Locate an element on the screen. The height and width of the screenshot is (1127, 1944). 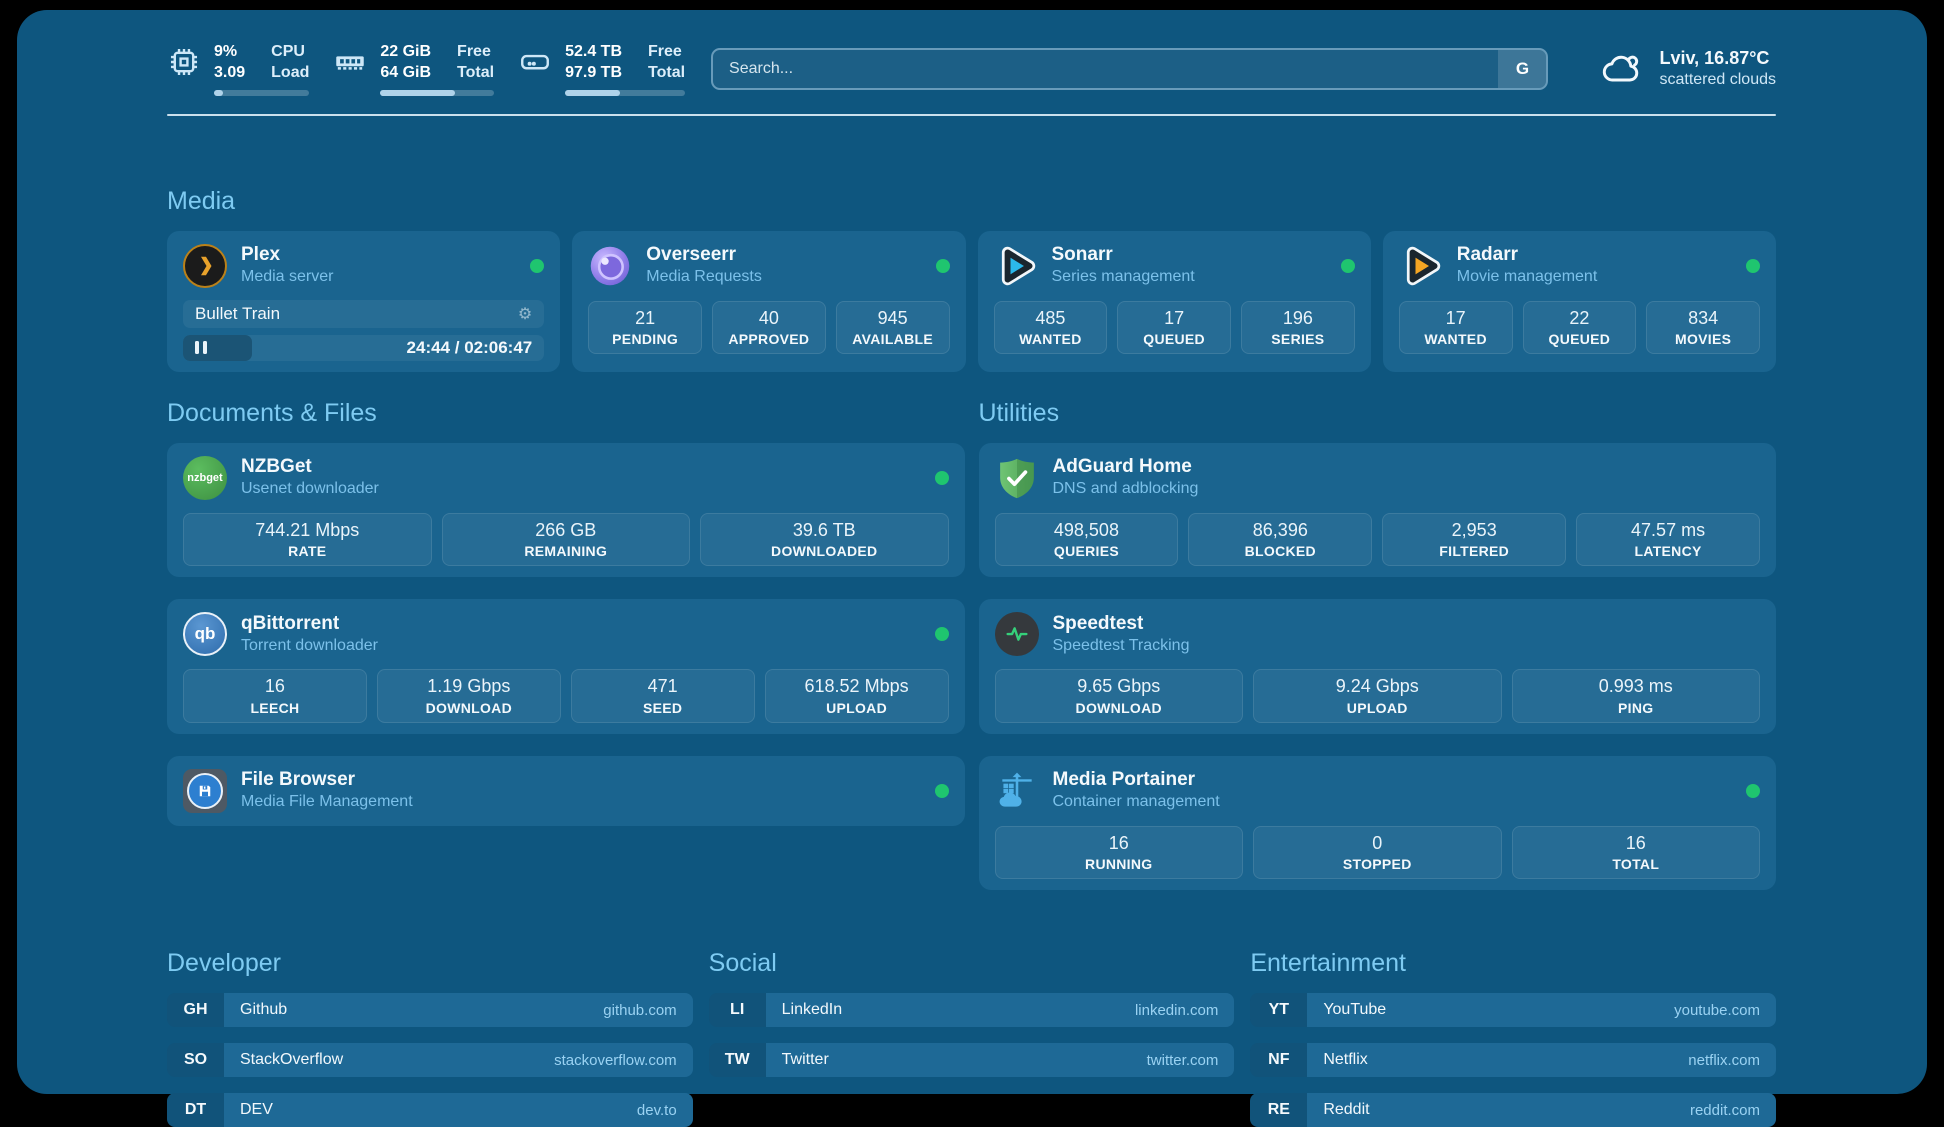
speedtest-icon is located at coordinates (1017, 634).